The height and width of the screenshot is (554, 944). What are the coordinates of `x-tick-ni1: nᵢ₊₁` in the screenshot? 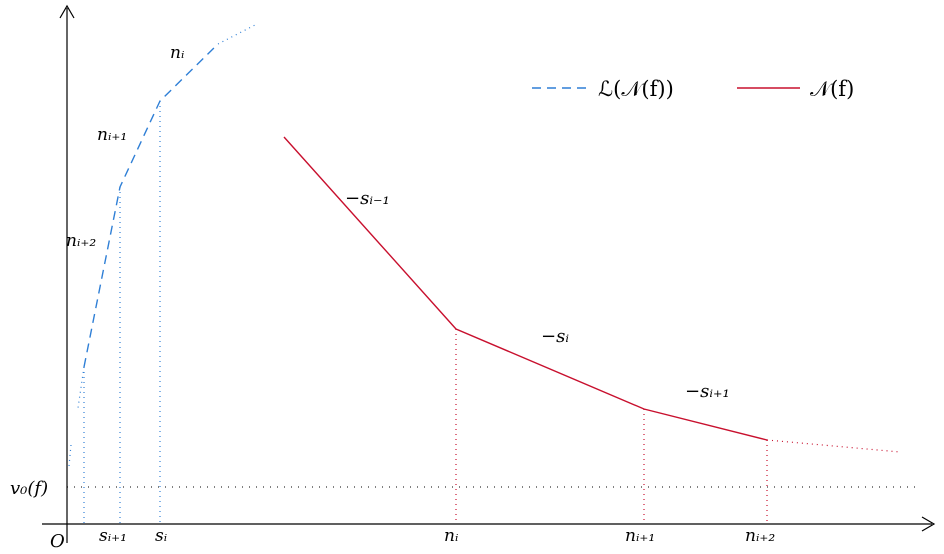 It's located at (640, 536).